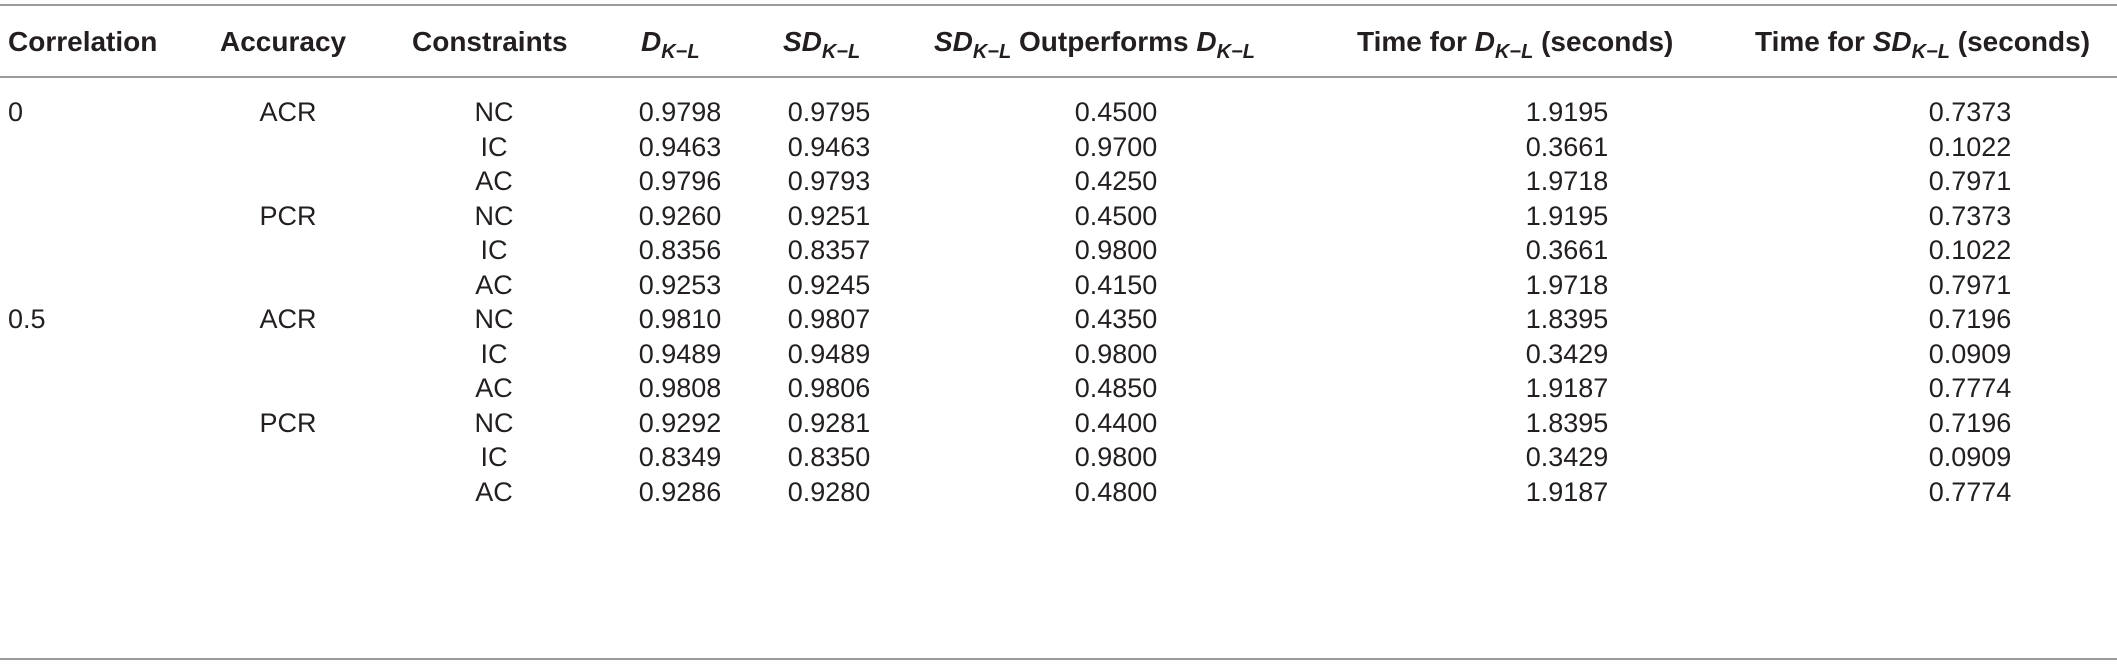  I want to click on cell-dkl: 0.9463, so click(680, 146).